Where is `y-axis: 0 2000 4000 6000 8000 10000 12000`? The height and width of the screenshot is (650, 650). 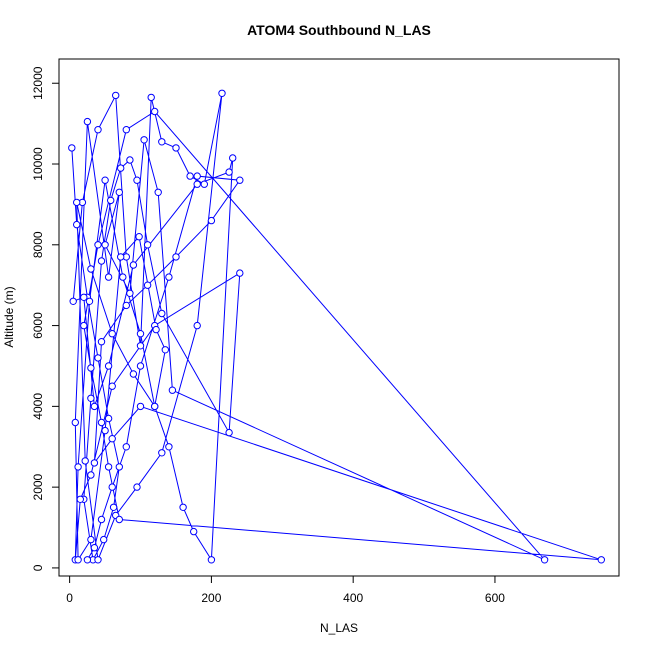 y-axis: 0 2000 4000 6000 8000 10000 12000 is located at coordinates (45, 318).